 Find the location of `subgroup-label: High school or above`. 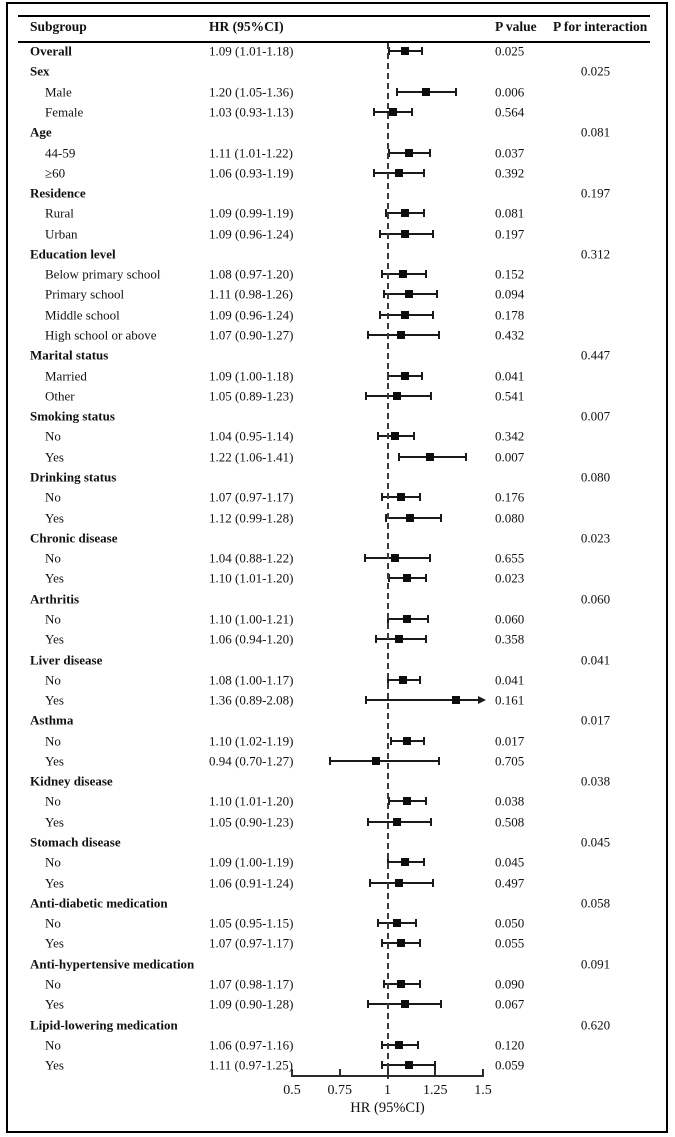

subgroup-label: High school or above is located at coordinates (101, 335).